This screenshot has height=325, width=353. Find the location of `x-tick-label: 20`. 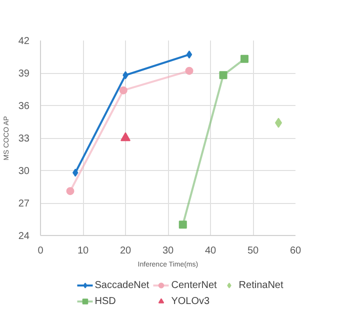

x-tick-label: 20 is located at coordinates (126, 251).